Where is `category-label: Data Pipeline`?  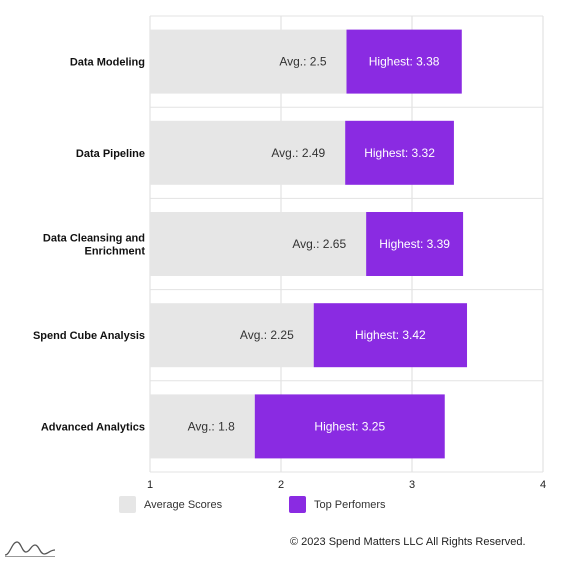 category-label: Data Pipeline is located at coordinates (110, 154).